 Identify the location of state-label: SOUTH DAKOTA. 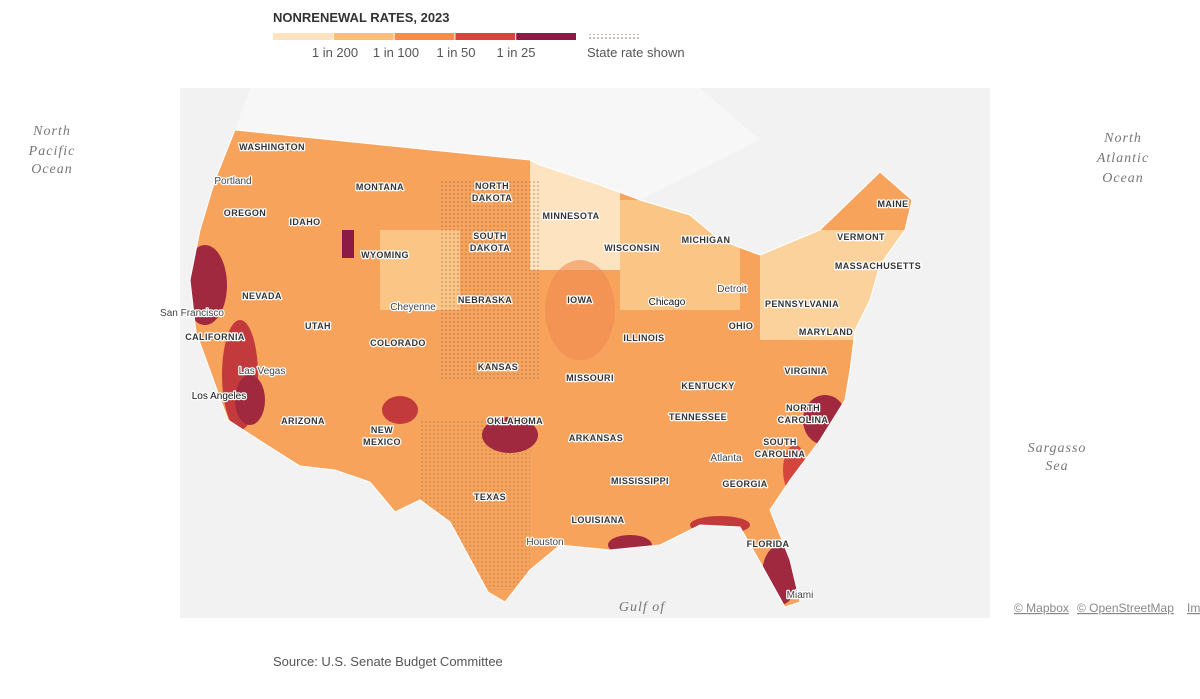
(490, 242).